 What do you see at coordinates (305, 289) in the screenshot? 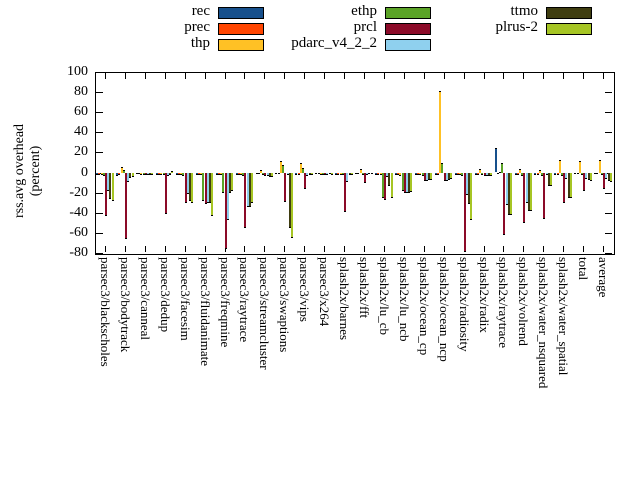
I see `x-tick-label: parsec3/vips` at bounding box center [305, 289].